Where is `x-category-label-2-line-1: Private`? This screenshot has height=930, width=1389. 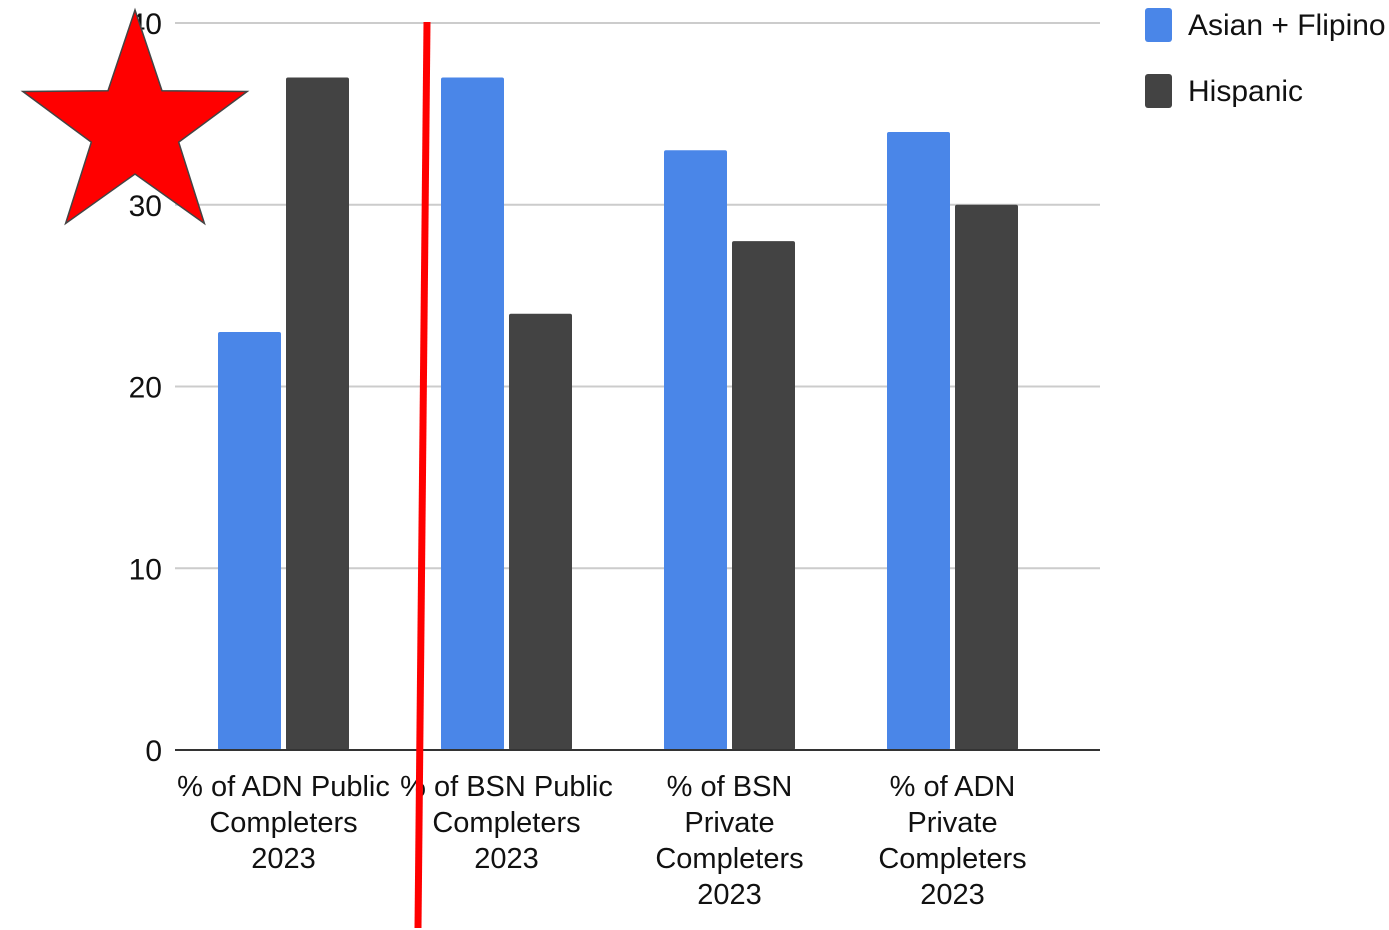 x-category-label-2-line-1: Private is located at coordinates (729, 823).